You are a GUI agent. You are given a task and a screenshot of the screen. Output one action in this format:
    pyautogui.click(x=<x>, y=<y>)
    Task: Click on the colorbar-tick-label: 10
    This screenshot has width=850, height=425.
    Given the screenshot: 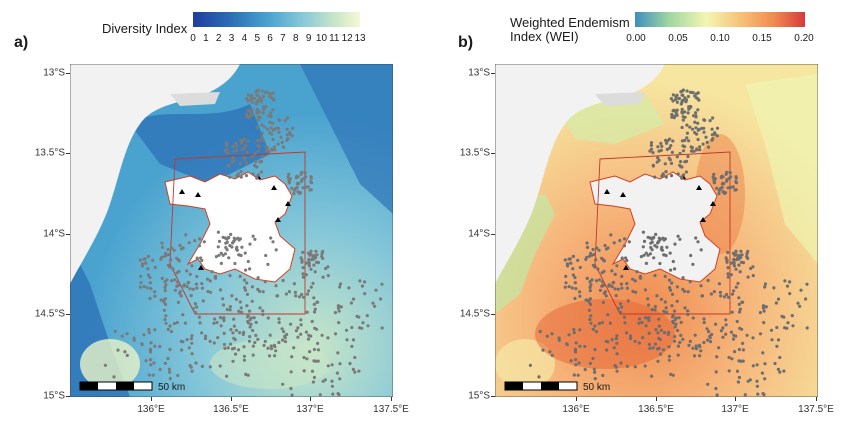 What is the action you would take?
    pyautogui.click(x=321, y=38)
    